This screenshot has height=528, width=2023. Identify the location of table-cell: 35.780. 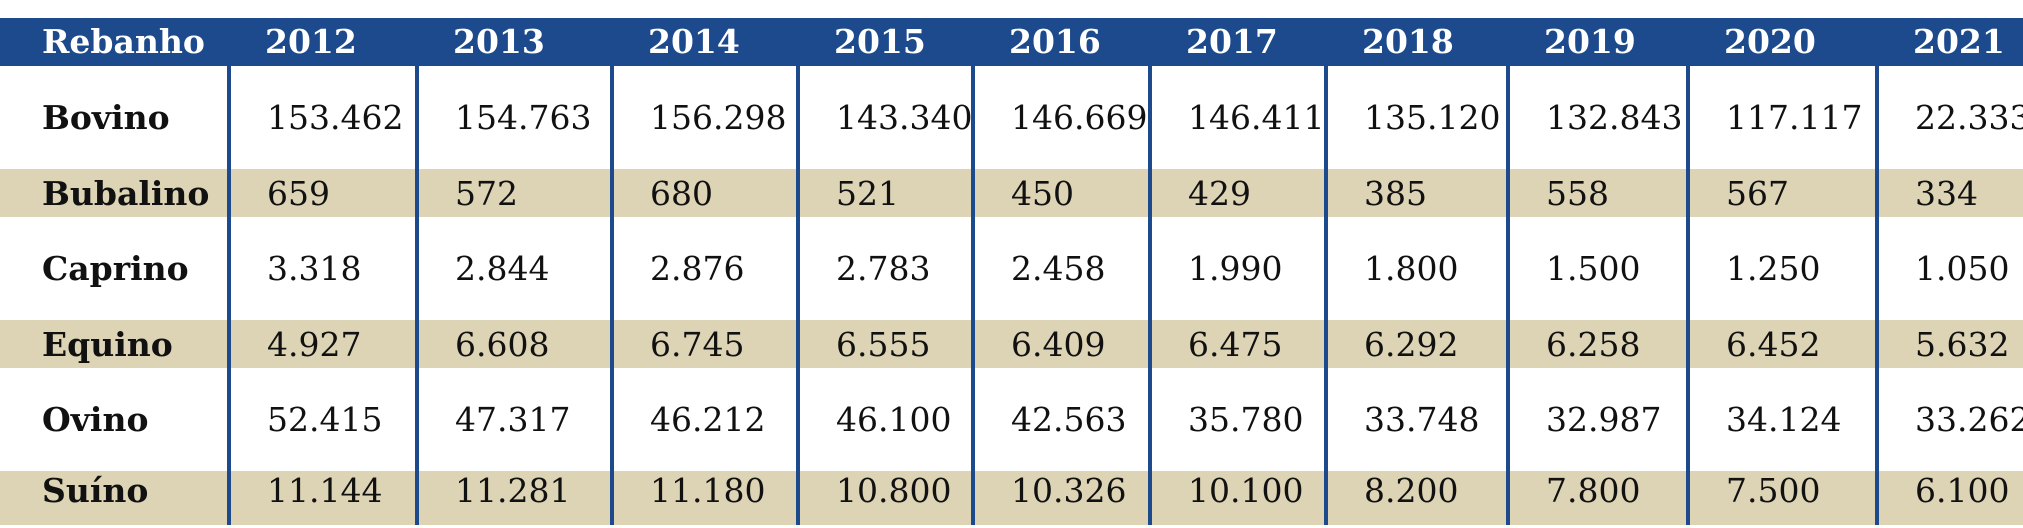
(1237, 419).